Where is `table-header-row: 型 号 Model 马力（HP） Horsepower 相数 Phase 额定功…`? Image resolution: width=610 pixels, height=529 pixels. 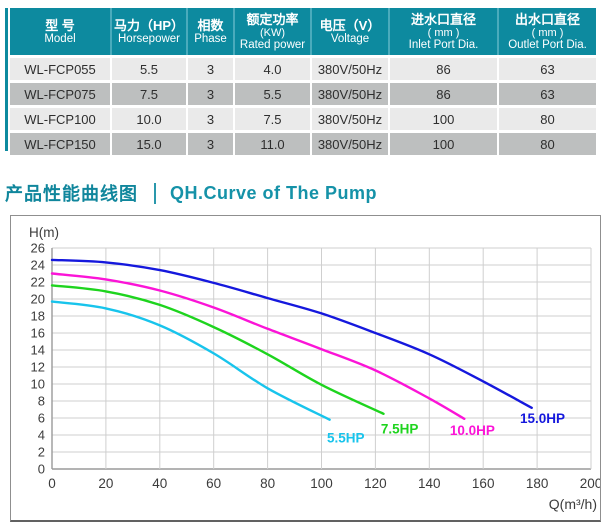
table-header-row: 型 号 Model 马力（HP） Horsepower 相数 Phase 额定功… is located at coordinates (303, 31).